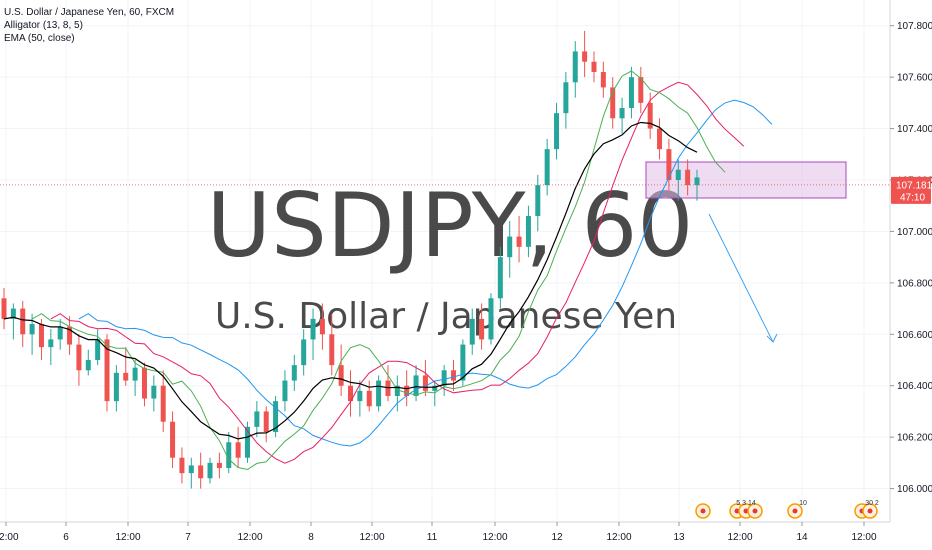  What do you see at coordinates (914, 438) in the screenshot?
I see `price-tick-label: 106.200` at bounding box center [914, 438].